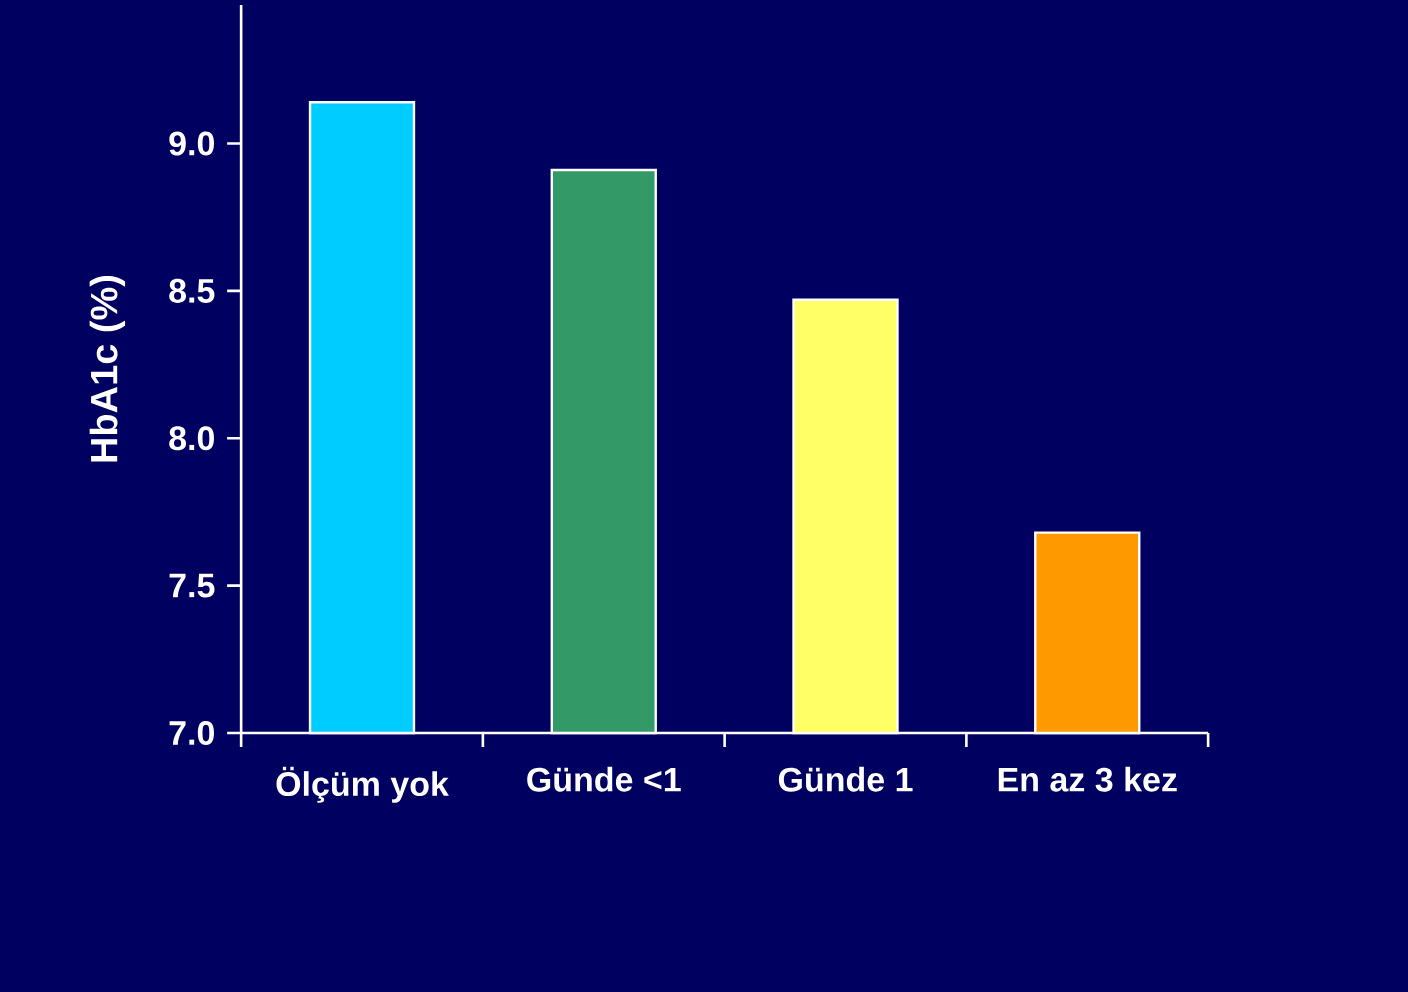  What do you see at coordinates (845, 779) in the screenshot?
I see `x-tick-label: Günde 1` at bounding box center [845, 779].